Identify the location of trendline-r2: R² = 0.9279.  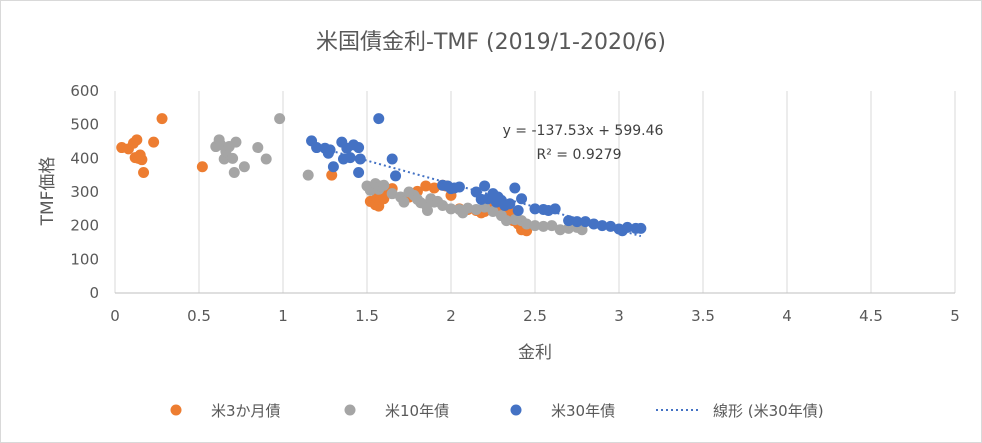
(579, 155).